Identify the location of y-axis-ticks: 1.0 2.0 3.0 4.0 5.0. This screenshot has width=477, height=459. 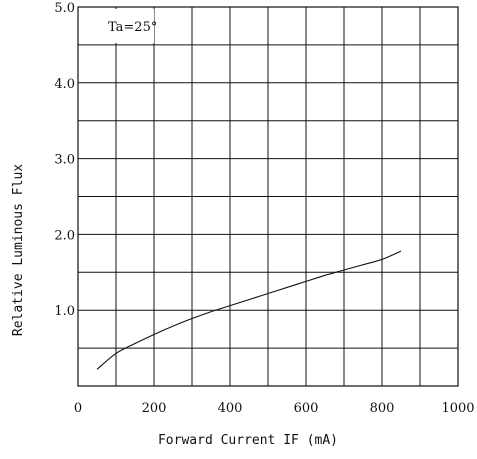
(64, 160).